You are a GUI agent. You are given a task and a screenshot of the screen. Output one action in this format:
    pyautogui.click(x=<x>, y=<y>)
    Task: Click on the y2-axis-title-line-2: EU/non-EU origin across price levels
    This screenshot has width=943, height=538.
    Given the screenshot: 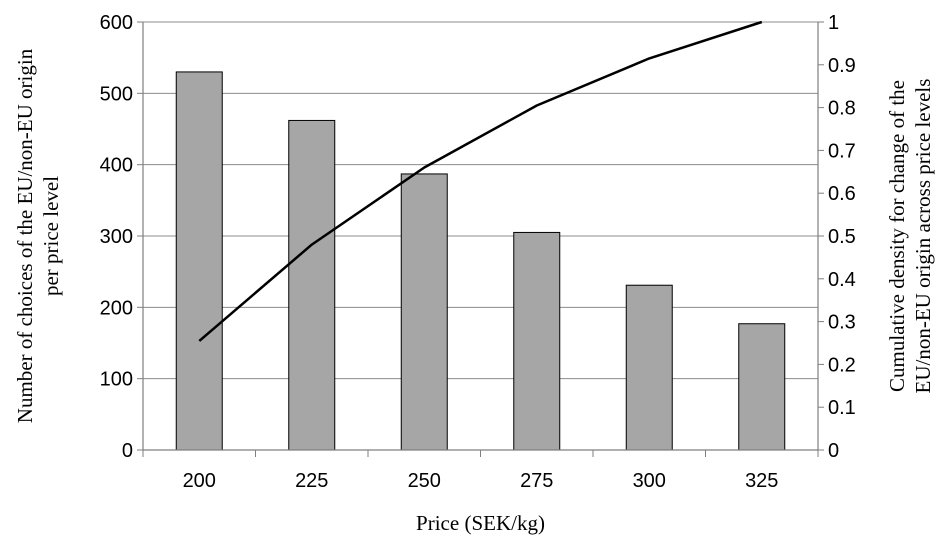 What is the action you would take?
    pyautogui.click(x=923, y=236)
    